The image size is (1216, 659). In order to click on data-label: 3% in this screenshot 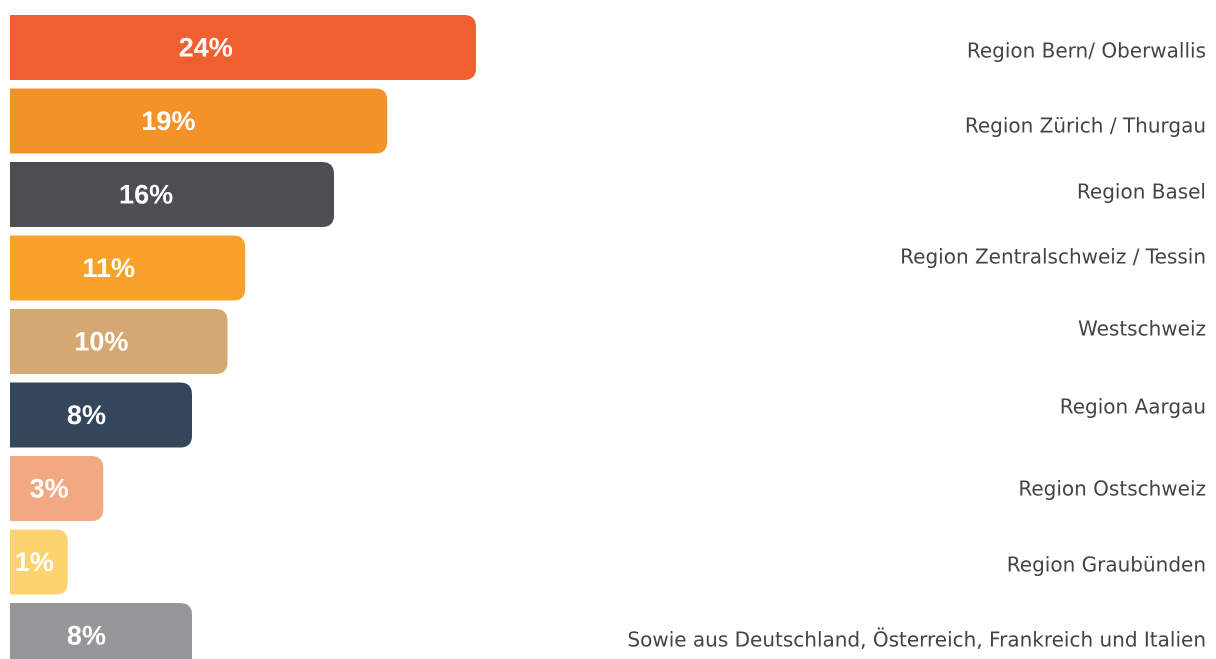, I will do `click(49, 489)`.